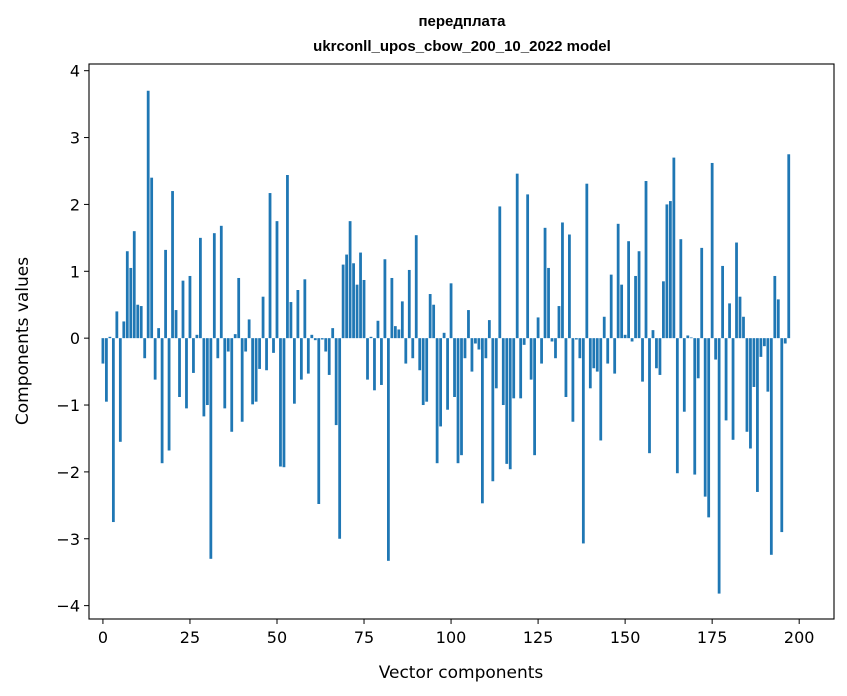 This screenshot has width=847, height=696. Describe the element at coordinates (68, 539) in the screenshot. I see `y-tick-label--3: −3` at that location.